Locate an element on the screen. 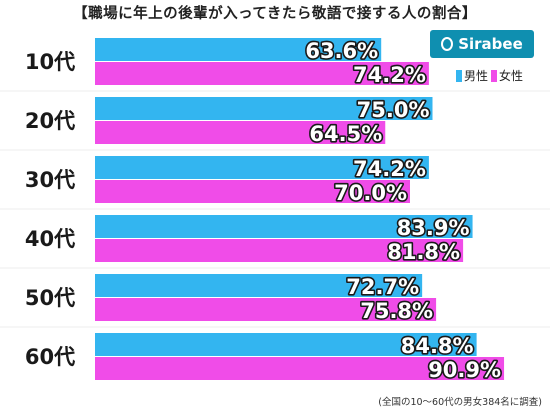 The height and width of the screenshot is (411, 550). category-label: 30代 is located at coordinates (50, 180).